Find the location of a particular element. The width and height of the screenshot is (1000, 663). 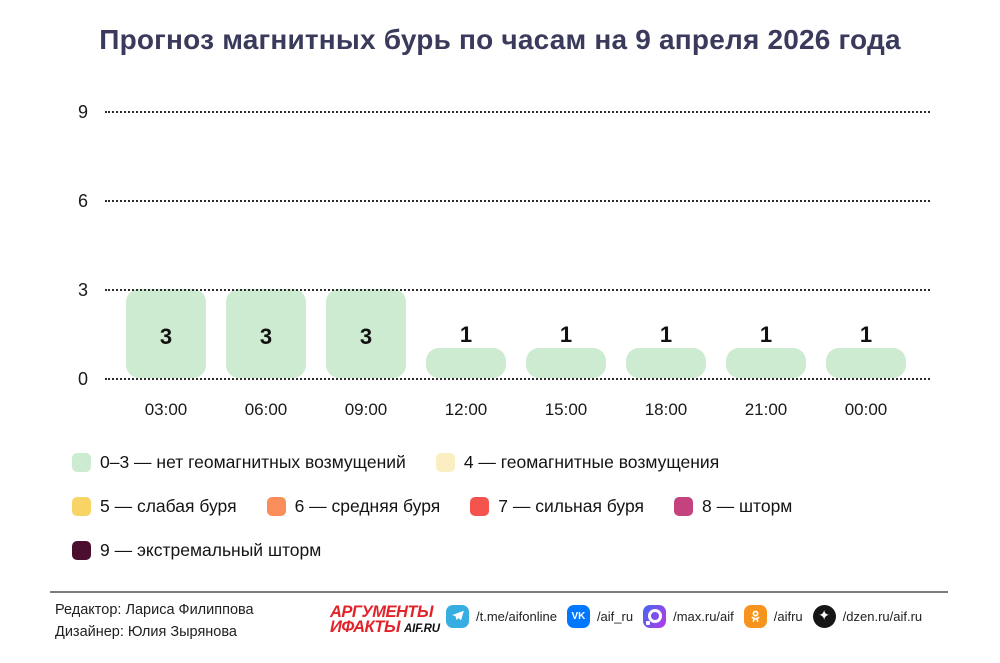

legend-label: 4 — геомагнитные возмущения is located at coordinates (591, 462).